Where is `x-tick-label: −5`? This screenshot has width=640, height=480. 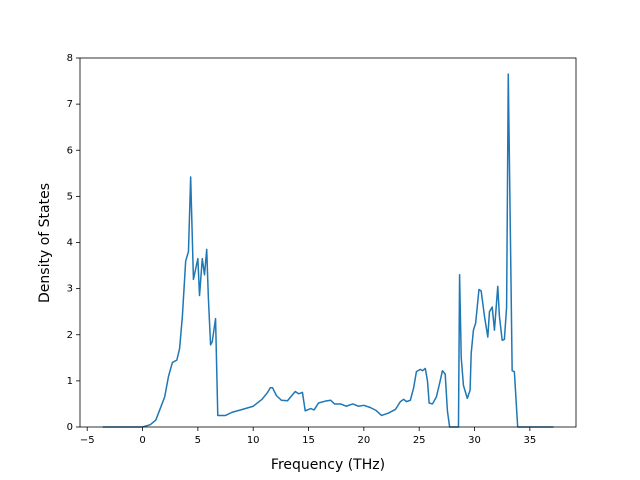 x-tick-label: −5 is located at coordinates (87, 440).